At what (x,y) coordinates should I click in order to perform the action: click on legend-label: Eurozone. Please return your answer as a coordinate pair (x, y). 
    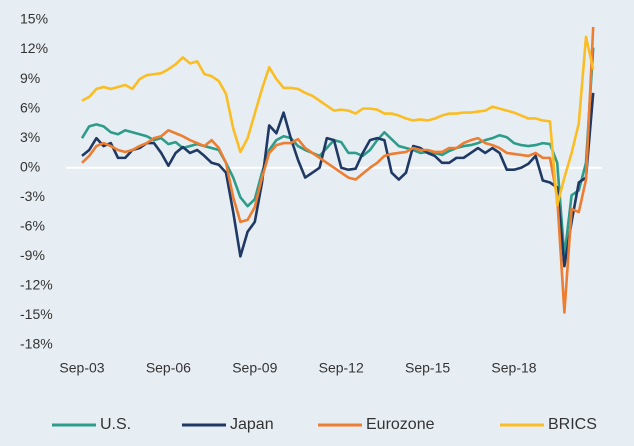
    Looking at the image, I should click on (400, 424).